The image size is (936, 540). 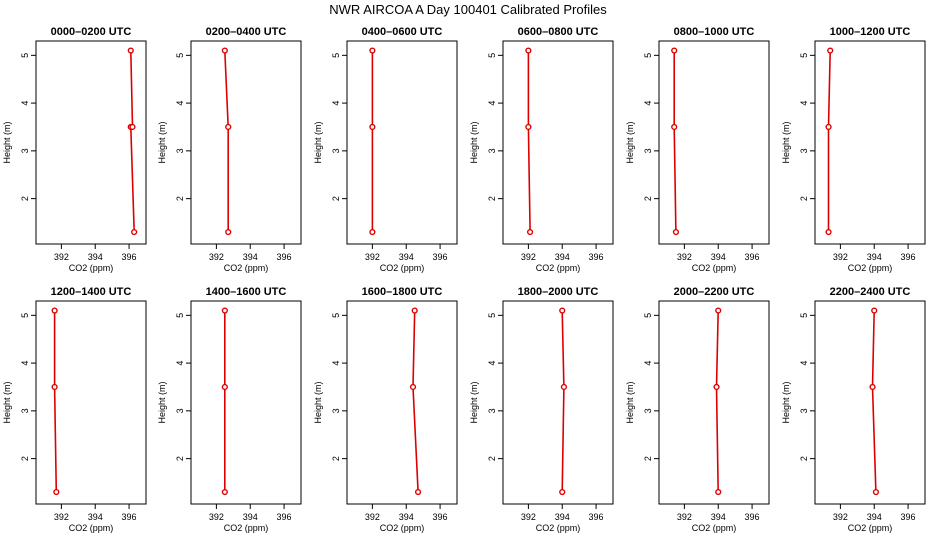 I want to click on panel-title: 0800–1000 UTC, so click(x=714, y=32).